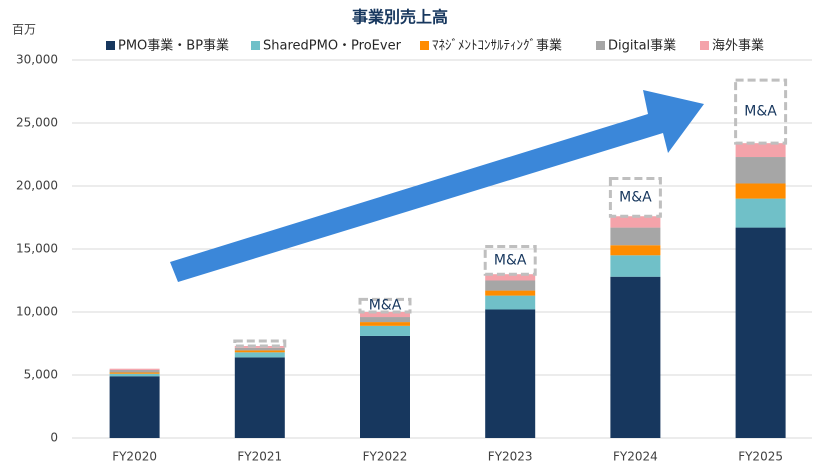 The width and height of the screenshot is (816, 462). I want to click on y-tick-label: 10,000, so click(37, 312).